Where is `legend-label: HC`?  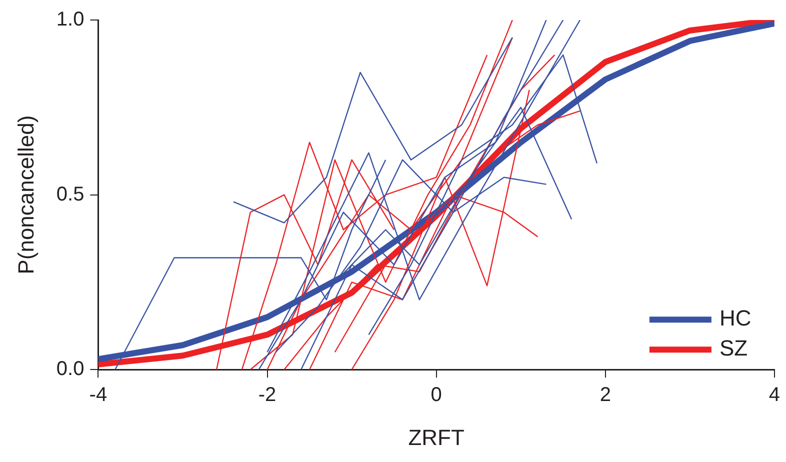 legend-label: HC is located at coordinates (735, 318).